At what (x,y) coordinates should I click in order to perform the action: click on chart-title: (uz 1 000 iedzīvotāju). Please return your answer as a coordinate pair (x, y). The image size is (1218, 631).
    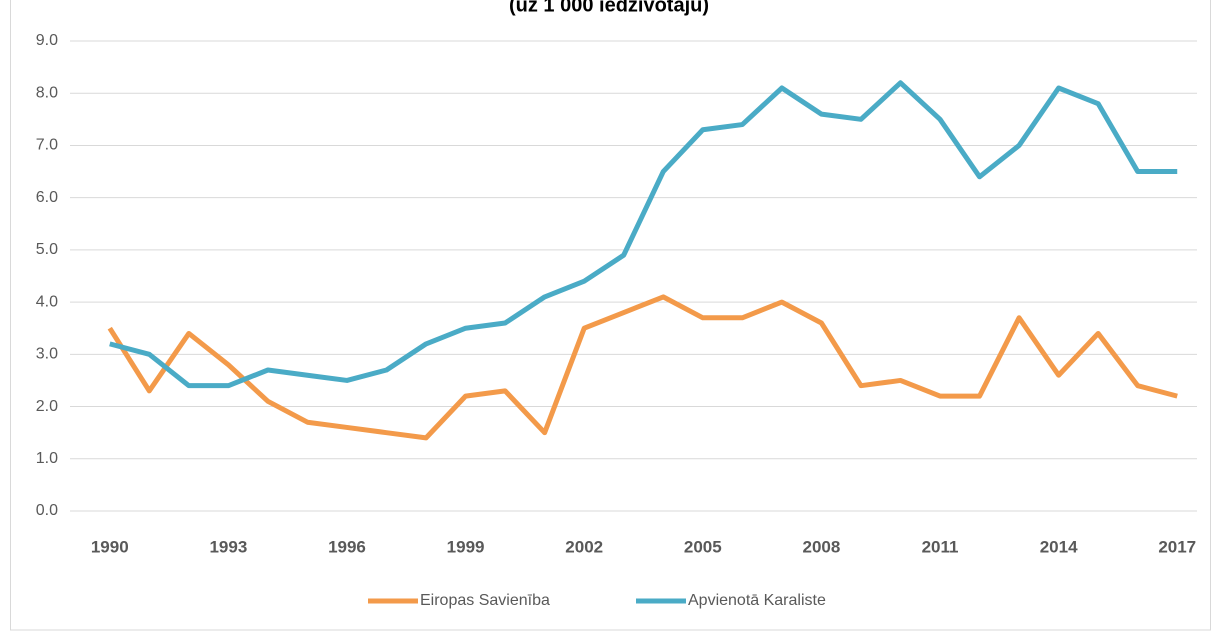
    Looking at the image, I should click on (609, 8).